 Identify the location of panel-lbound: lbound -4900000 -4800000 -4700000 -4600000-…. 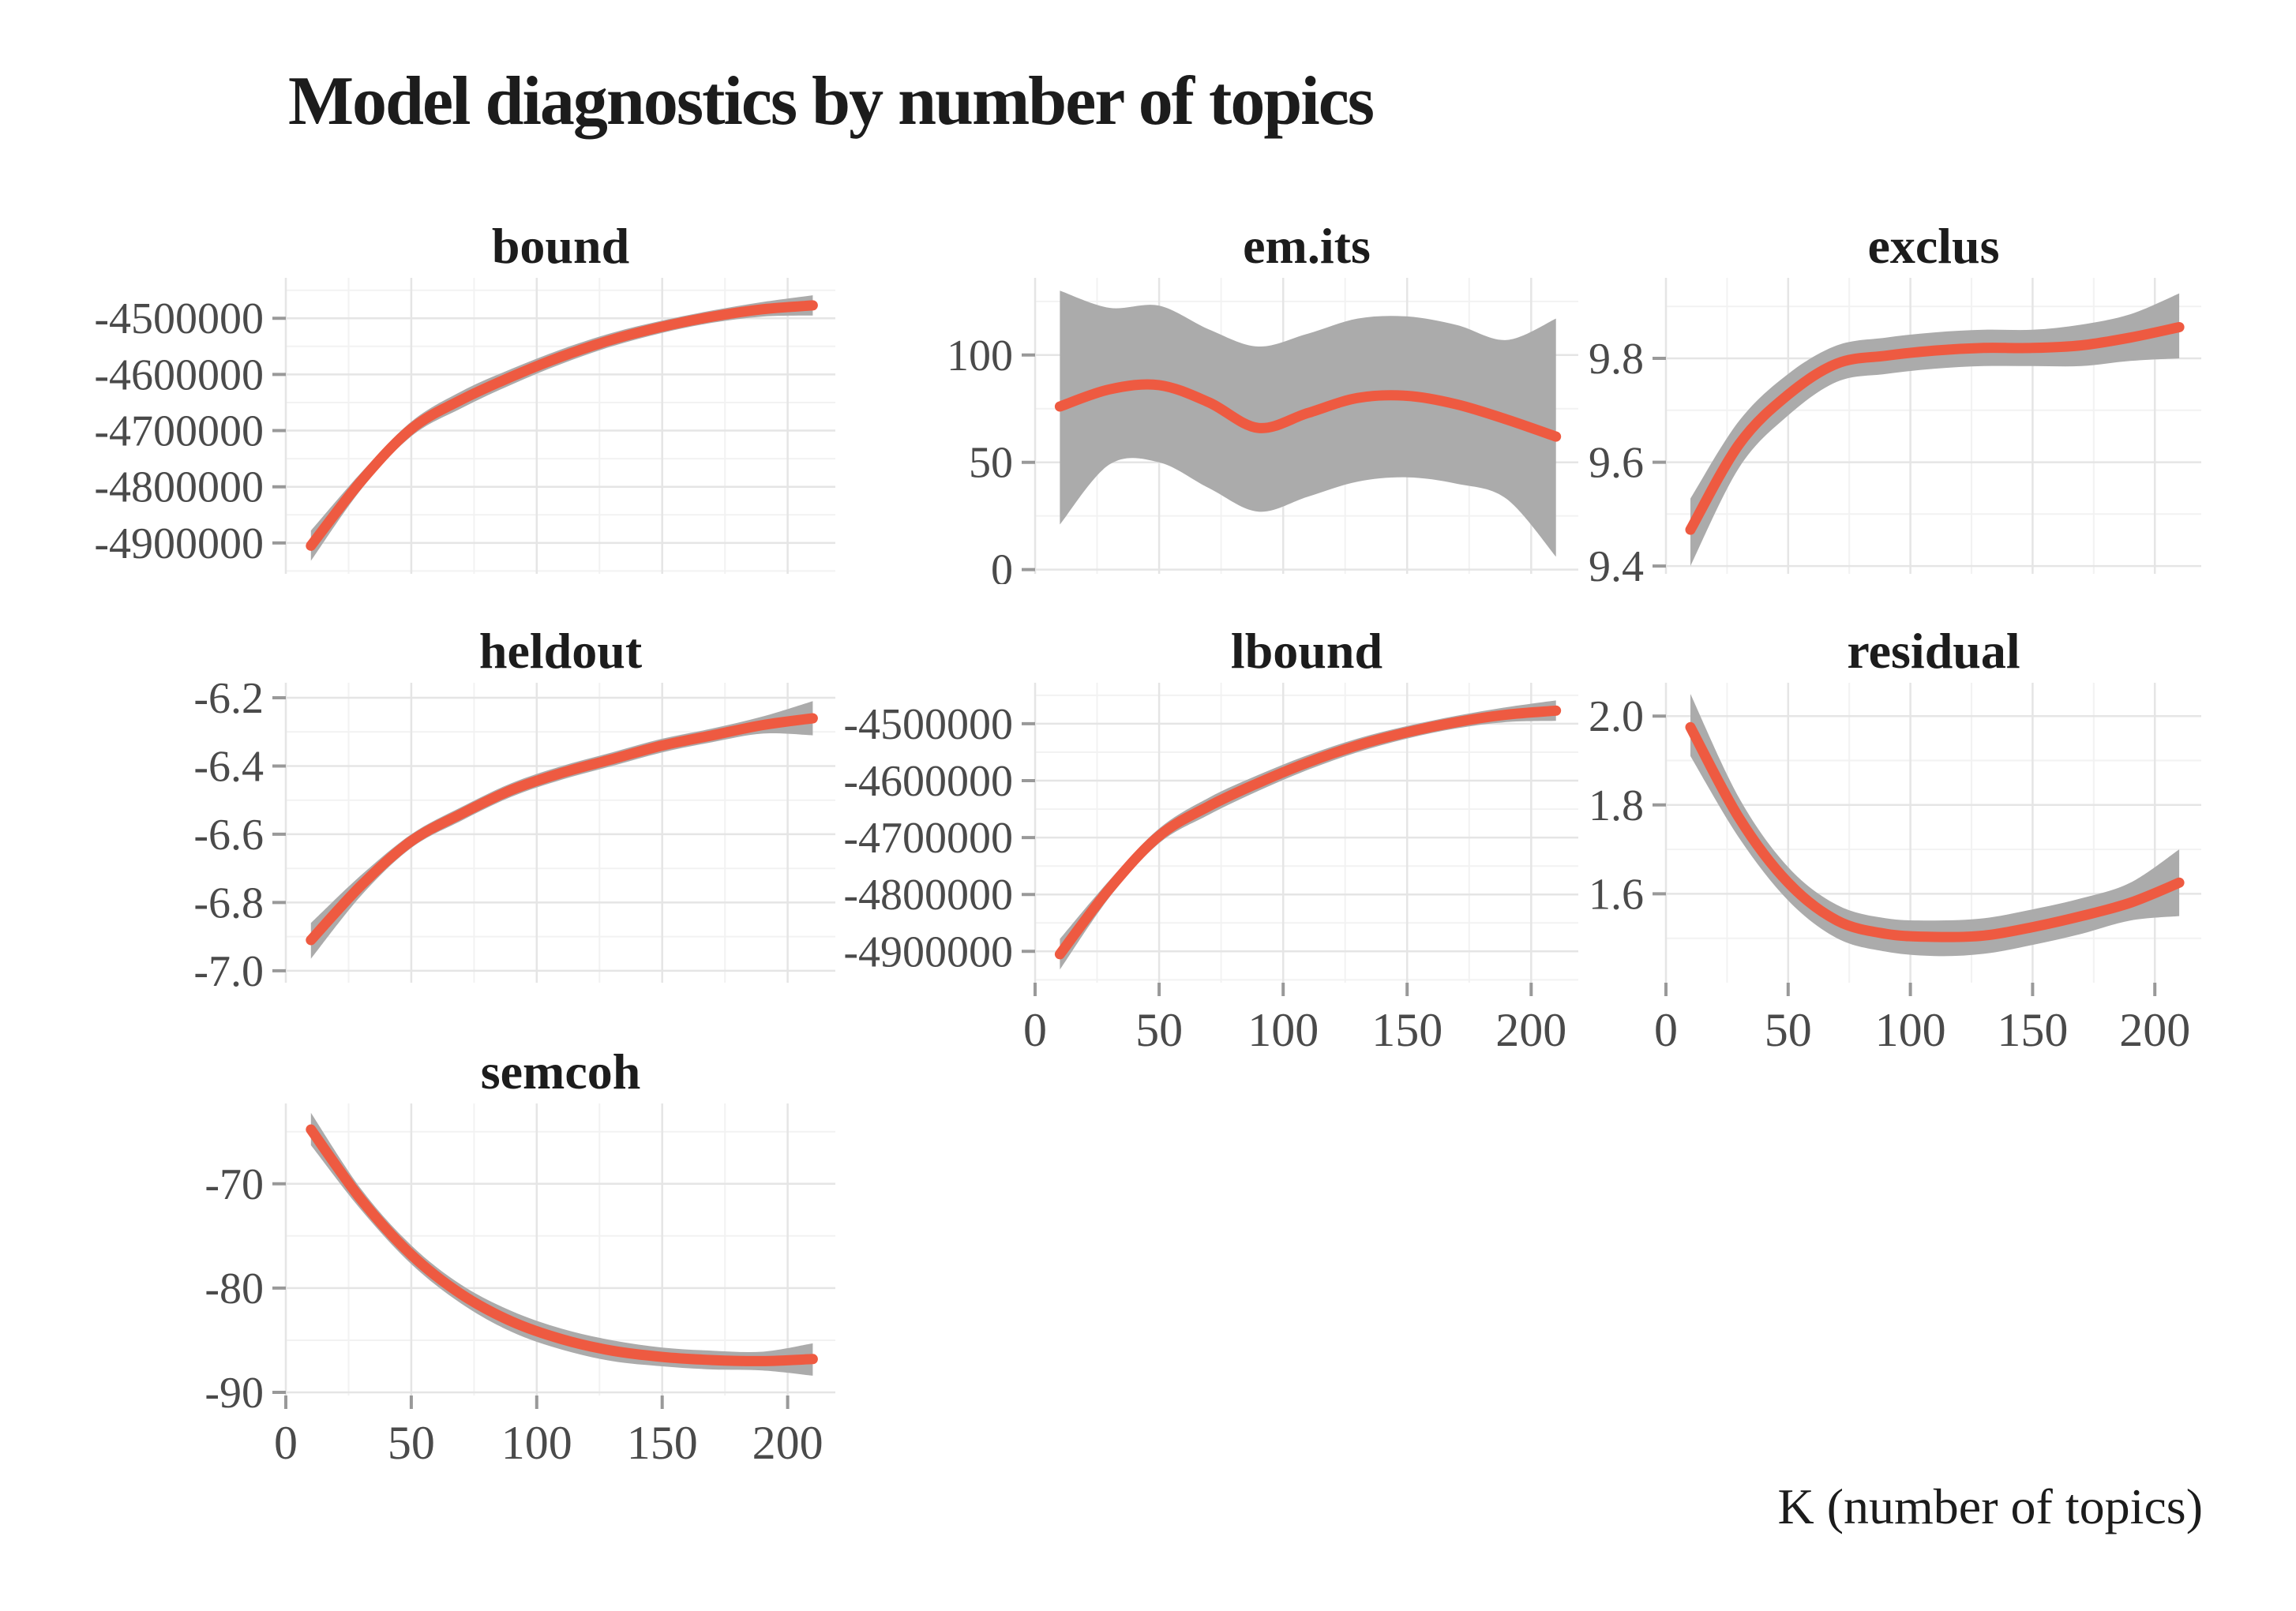
(1211, 850).